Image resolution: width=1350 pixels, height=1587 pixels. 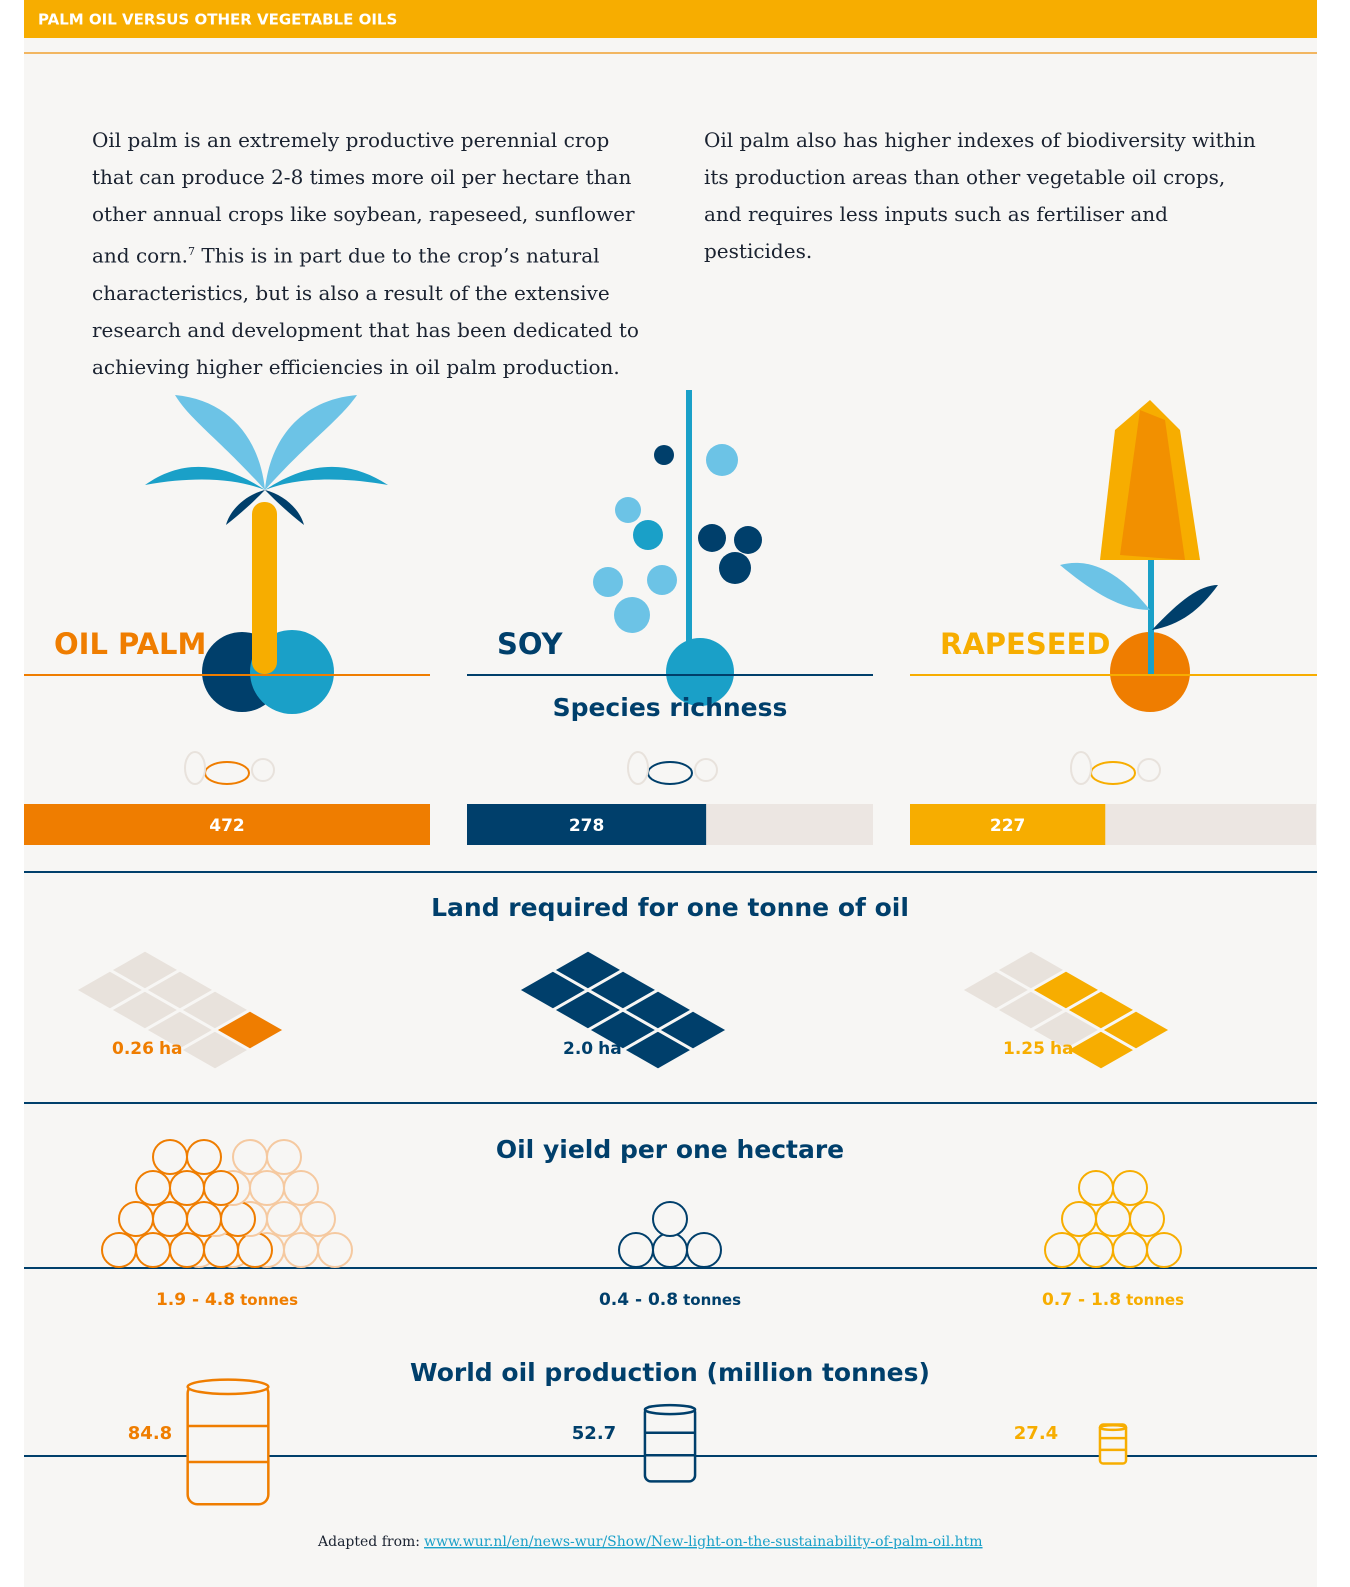 I want to click on value: 1.9 - 4.8, so click(x=195, y=1300).